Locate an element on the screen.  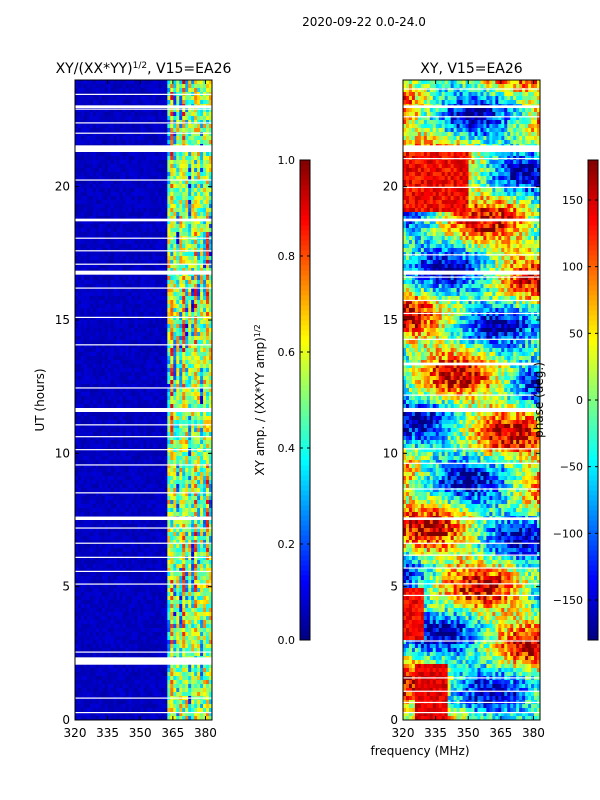
colorbar-frame is located at coordinates (305, 400).